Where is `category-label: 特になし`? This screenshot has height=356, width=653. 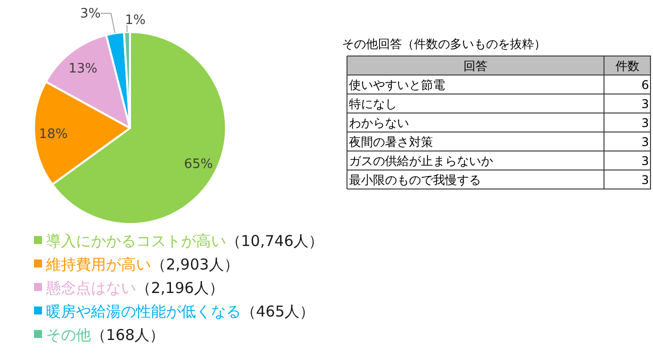 category-label: 特になし is located at coordinates (373, 104).